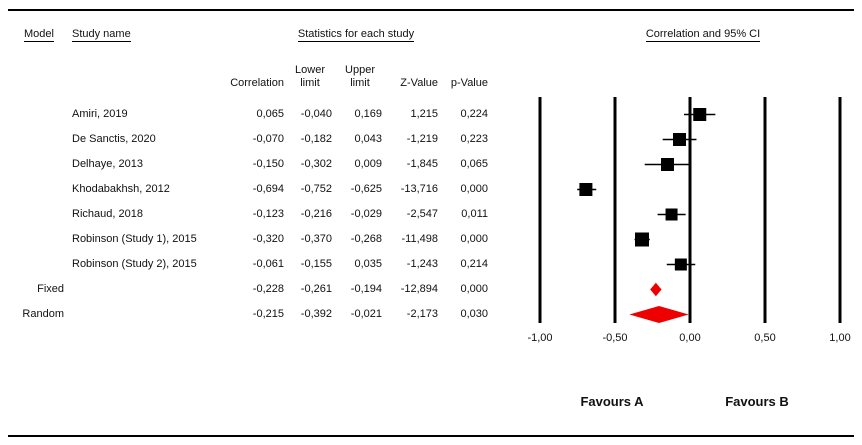  I want to click on upper-limit-cell: 0,169, so click(368, 114).